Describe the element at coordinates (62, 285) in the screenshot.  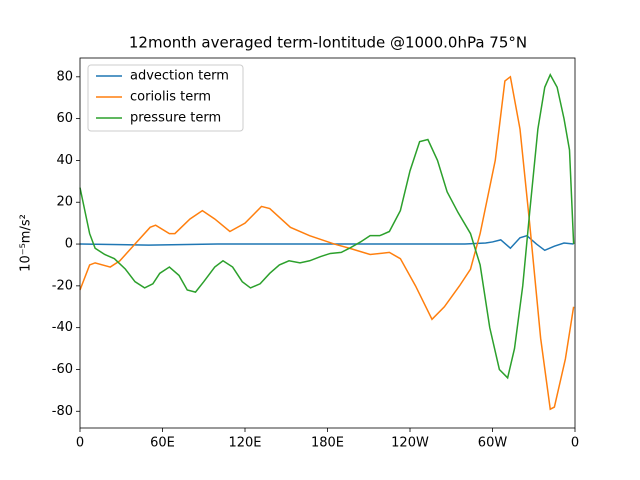
I see `y-tick-label: -20` at that location.